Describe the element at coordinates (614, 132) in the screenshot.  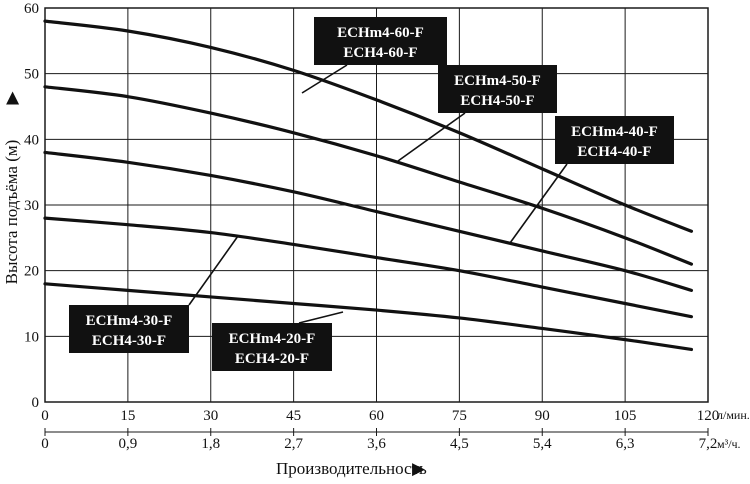
I see `series-label-text: ECHm4-40-F` at that location.